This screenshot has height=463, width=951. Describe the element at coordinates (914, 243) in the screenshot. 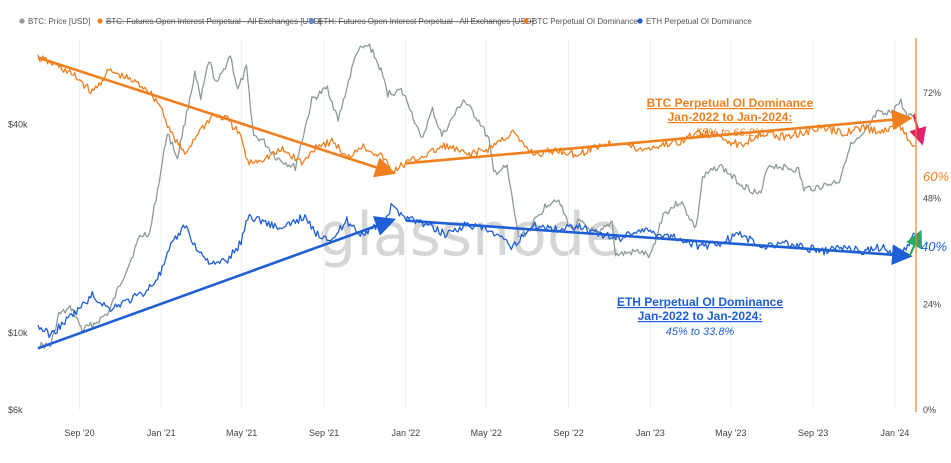

I see `eth-up-arrow` at that location.